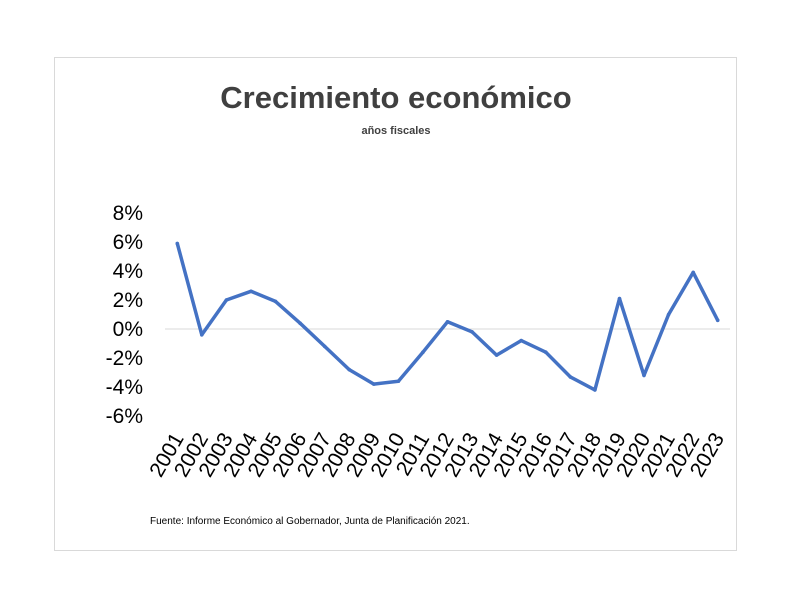 This screenshot has width=792, height=612. Describe the element at coordinates (396, 131) in the screenshot. I see `chart-subtitle: años fiscales` at that location.